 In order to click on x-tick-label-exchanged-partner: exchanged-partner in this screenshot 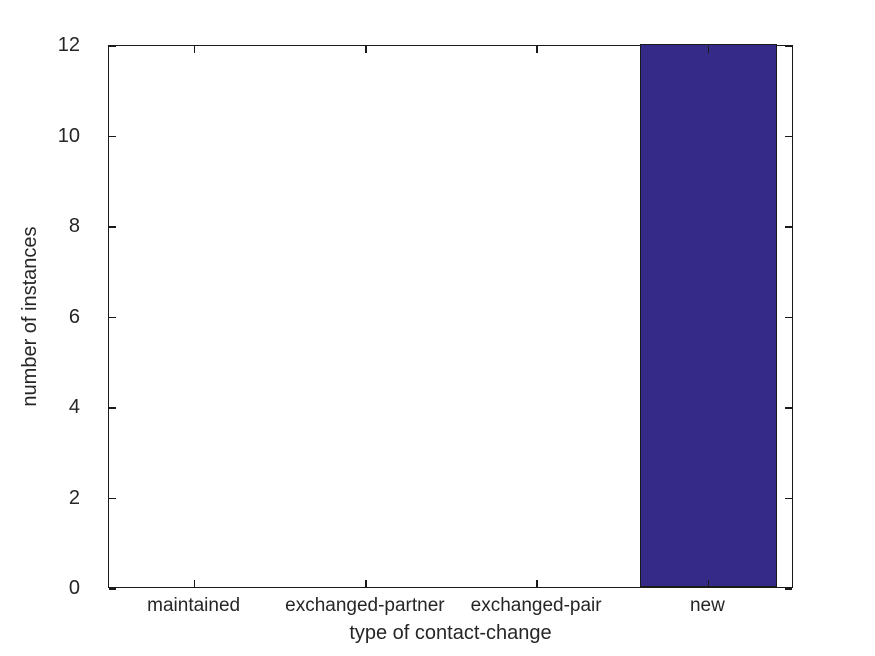, I will do `click(365, 605)`.